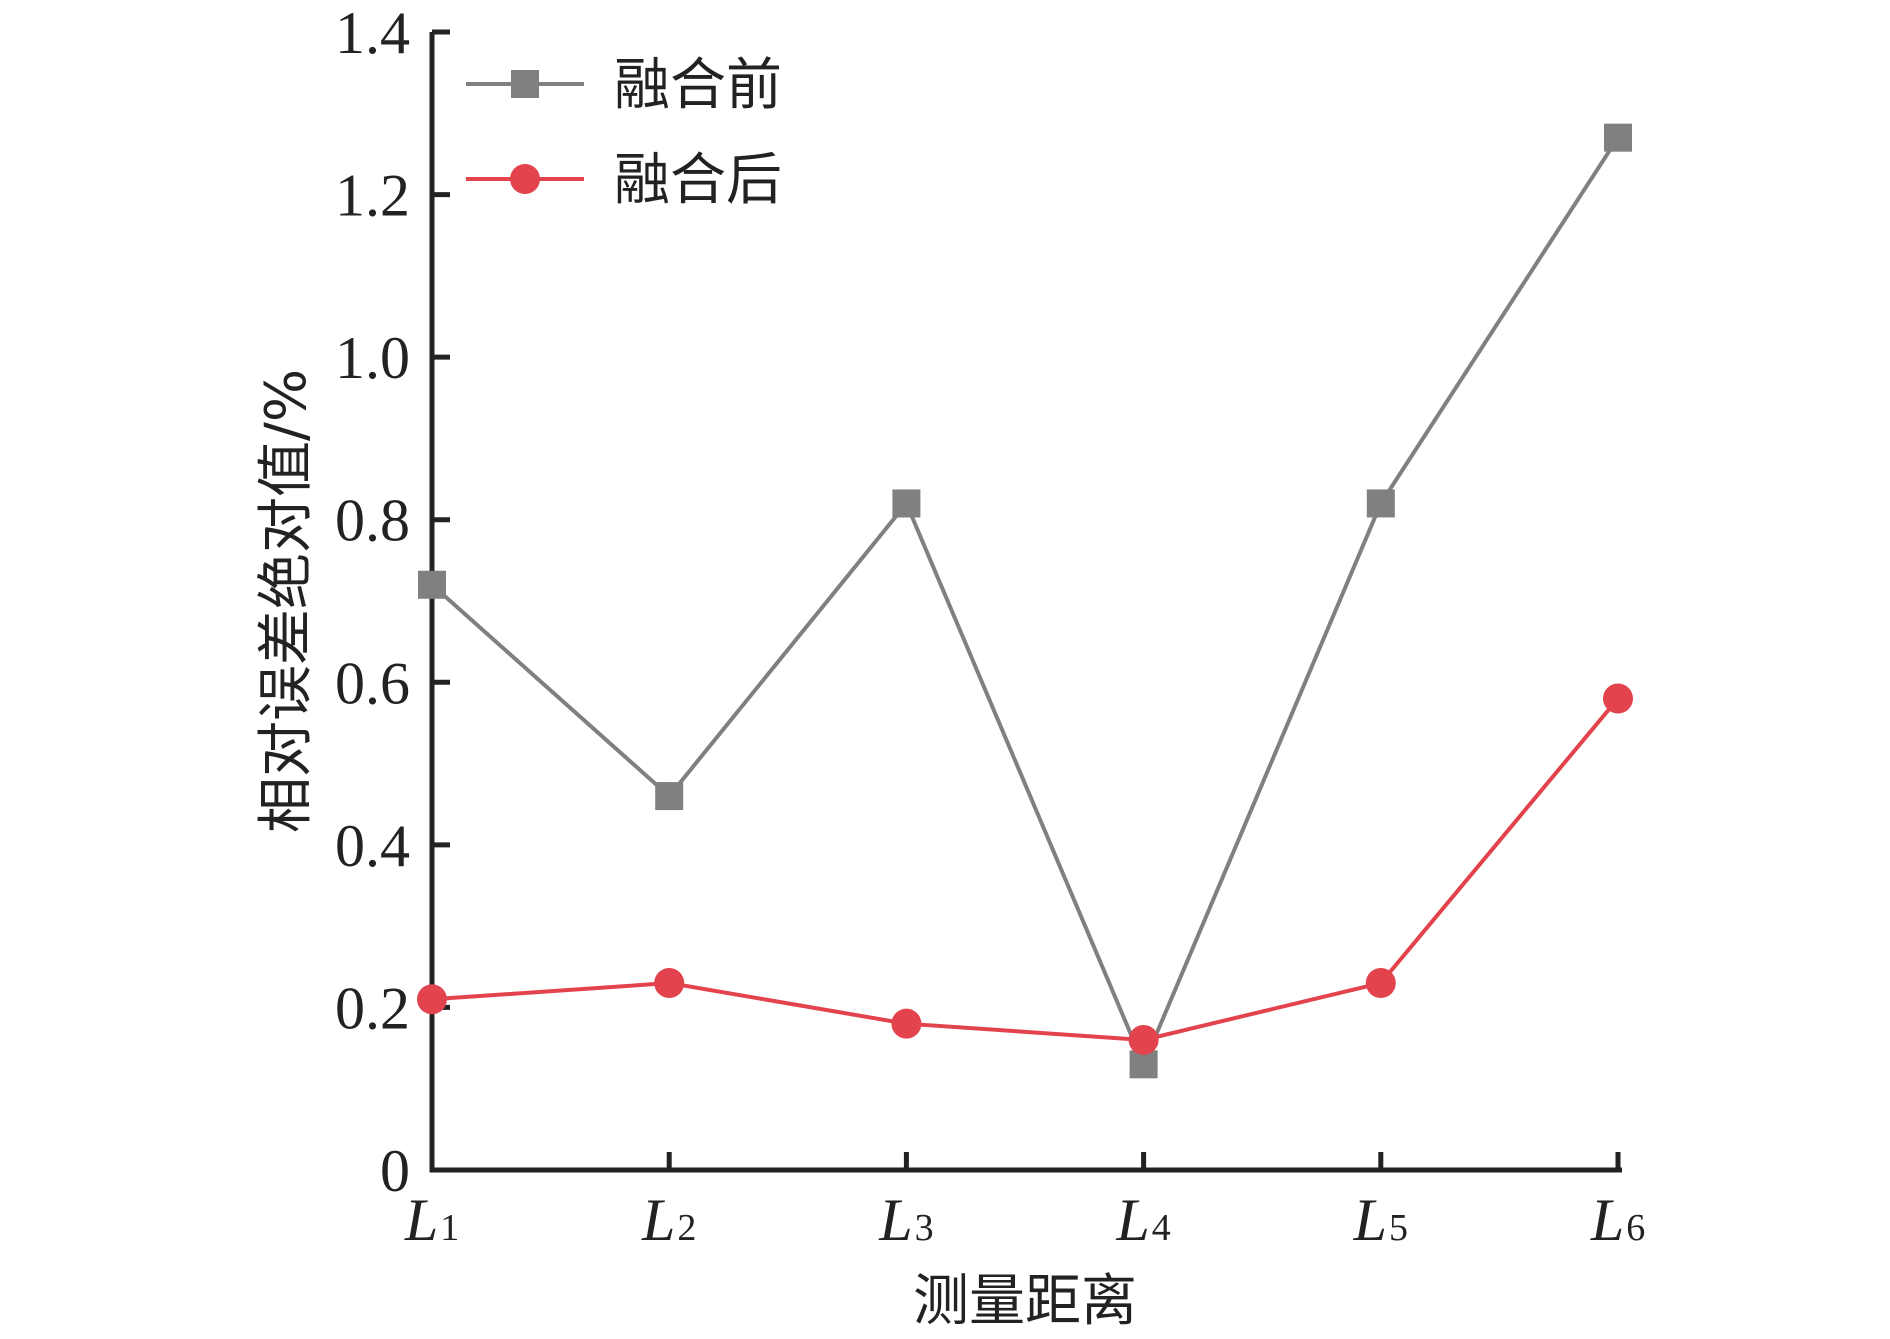  Describe the element at coordinates (372, 846) in the screenshot. I see `y-tick-label: 0.4` at that location.